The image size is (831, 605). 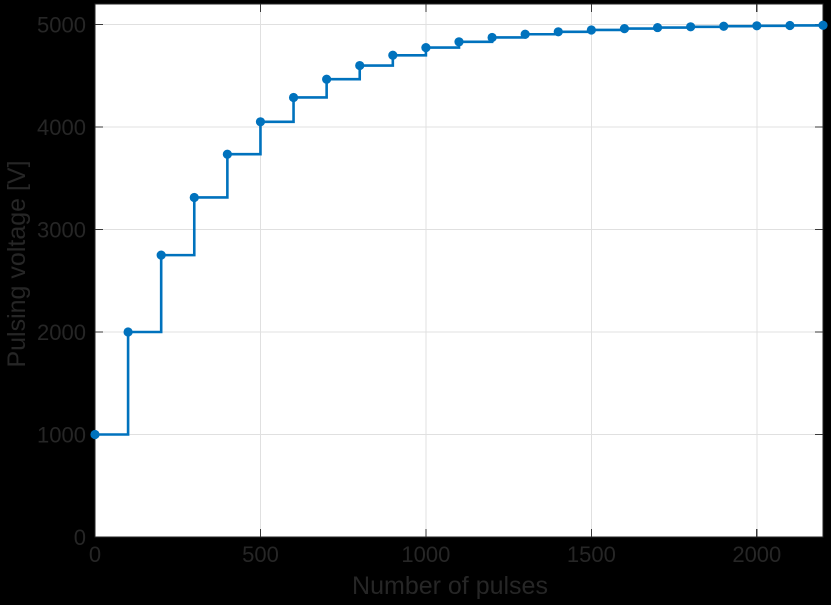 I want to click on y-tick-label: 4000, so click(x=61, y=127).